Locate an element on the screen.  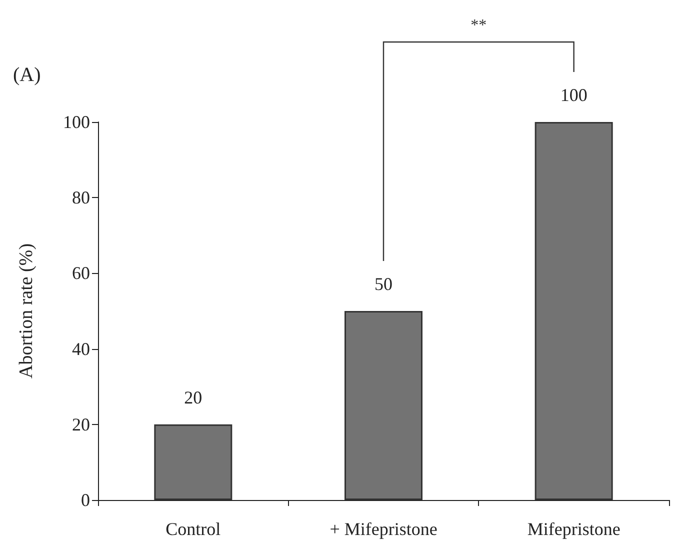
y-tick-label: 0 is located at coordinates (85, 500).